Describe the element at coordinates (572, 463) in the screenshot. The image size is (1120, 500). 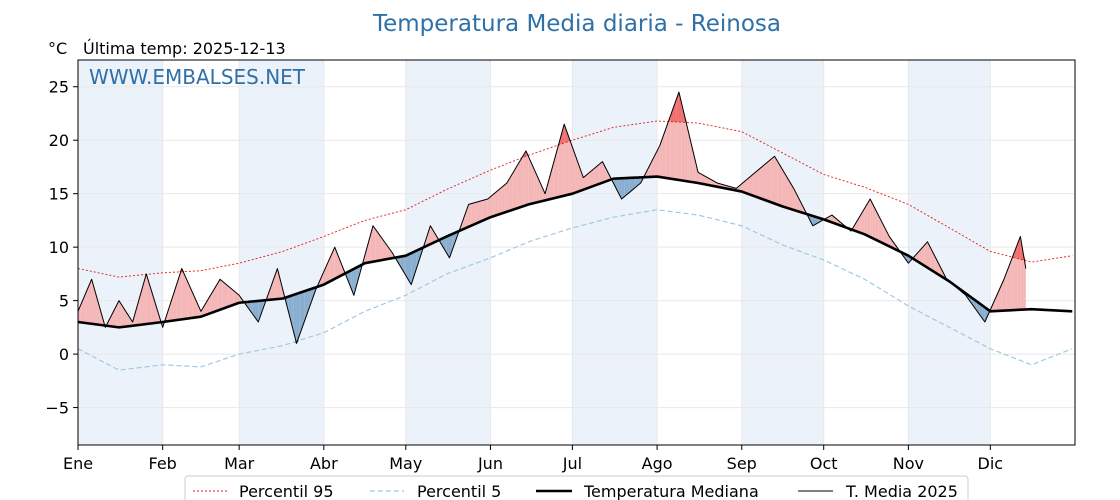
I see `x-tick-label: Jul` at that location.